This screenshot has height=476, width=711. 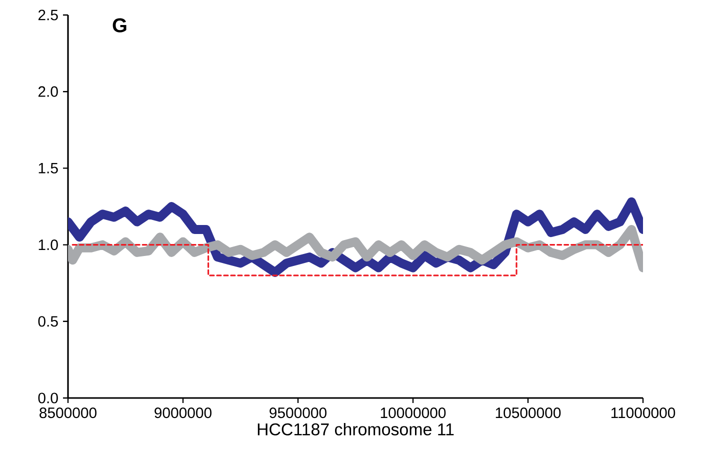 I want to click on y-tick-label: 1.5, so click(x=48, y=168).